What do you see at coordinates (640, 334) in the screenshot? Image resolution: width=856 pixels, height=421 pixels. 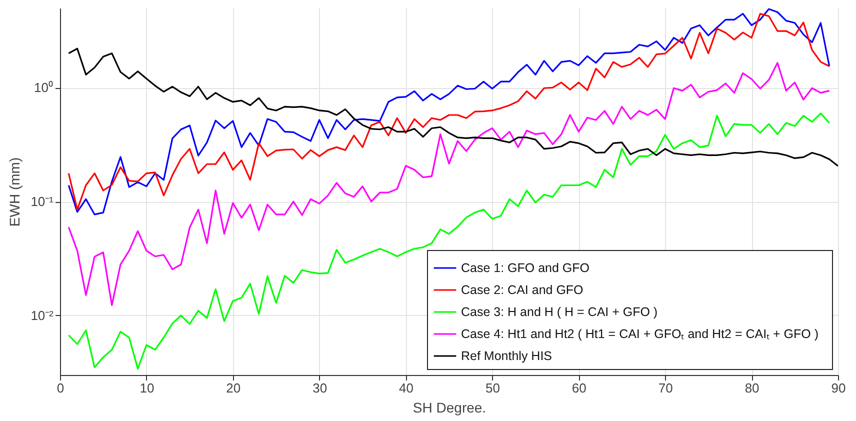 I see `legend-label: Case 4: Ht1 and Ht2 ( Ht1 = CAI + GFOₜ and Ht2 = CAIₜ + GFO )` at bounding box center [640, 334].